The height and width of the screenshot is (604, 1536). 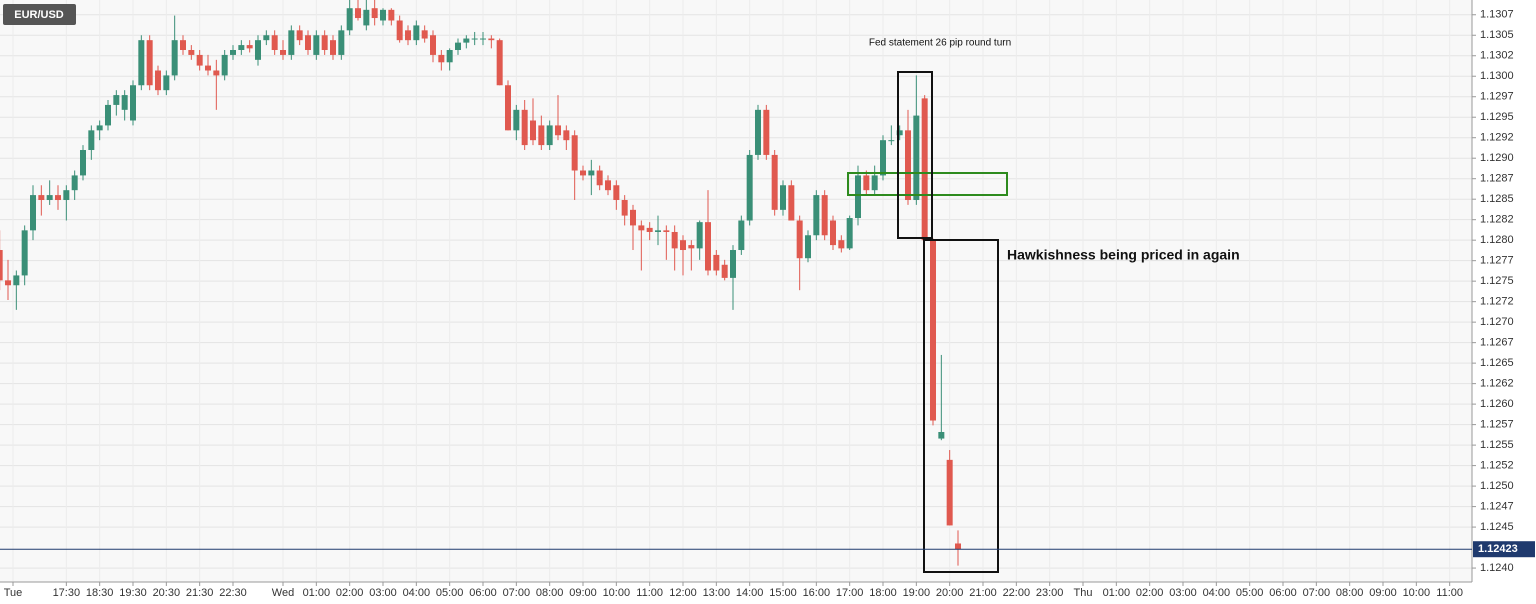 What do you see at coordinates (817, 593) in the screenshot?
I see `x-tick-label: 16:00` at bounding box center [817, 593].